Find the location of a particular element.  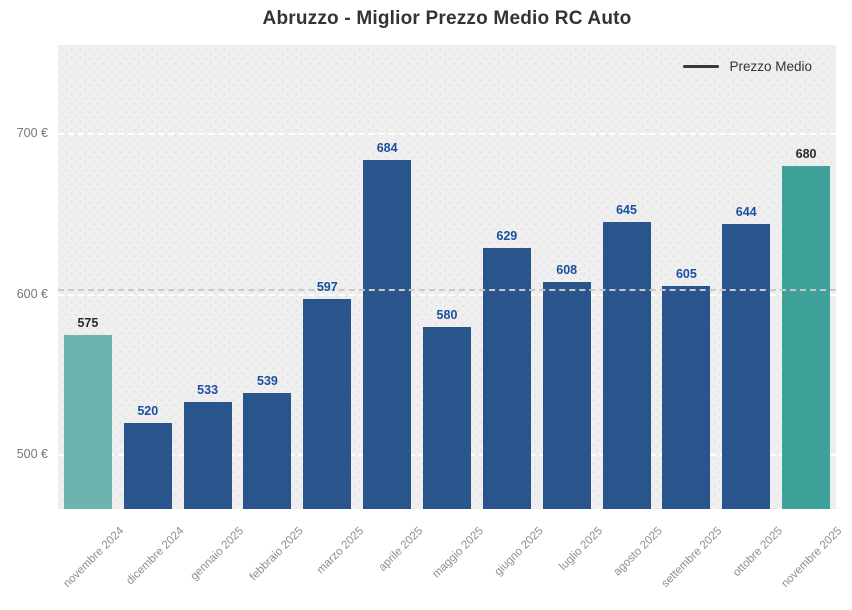

bar-value-label: 608 is located at coordinates (567, 269).